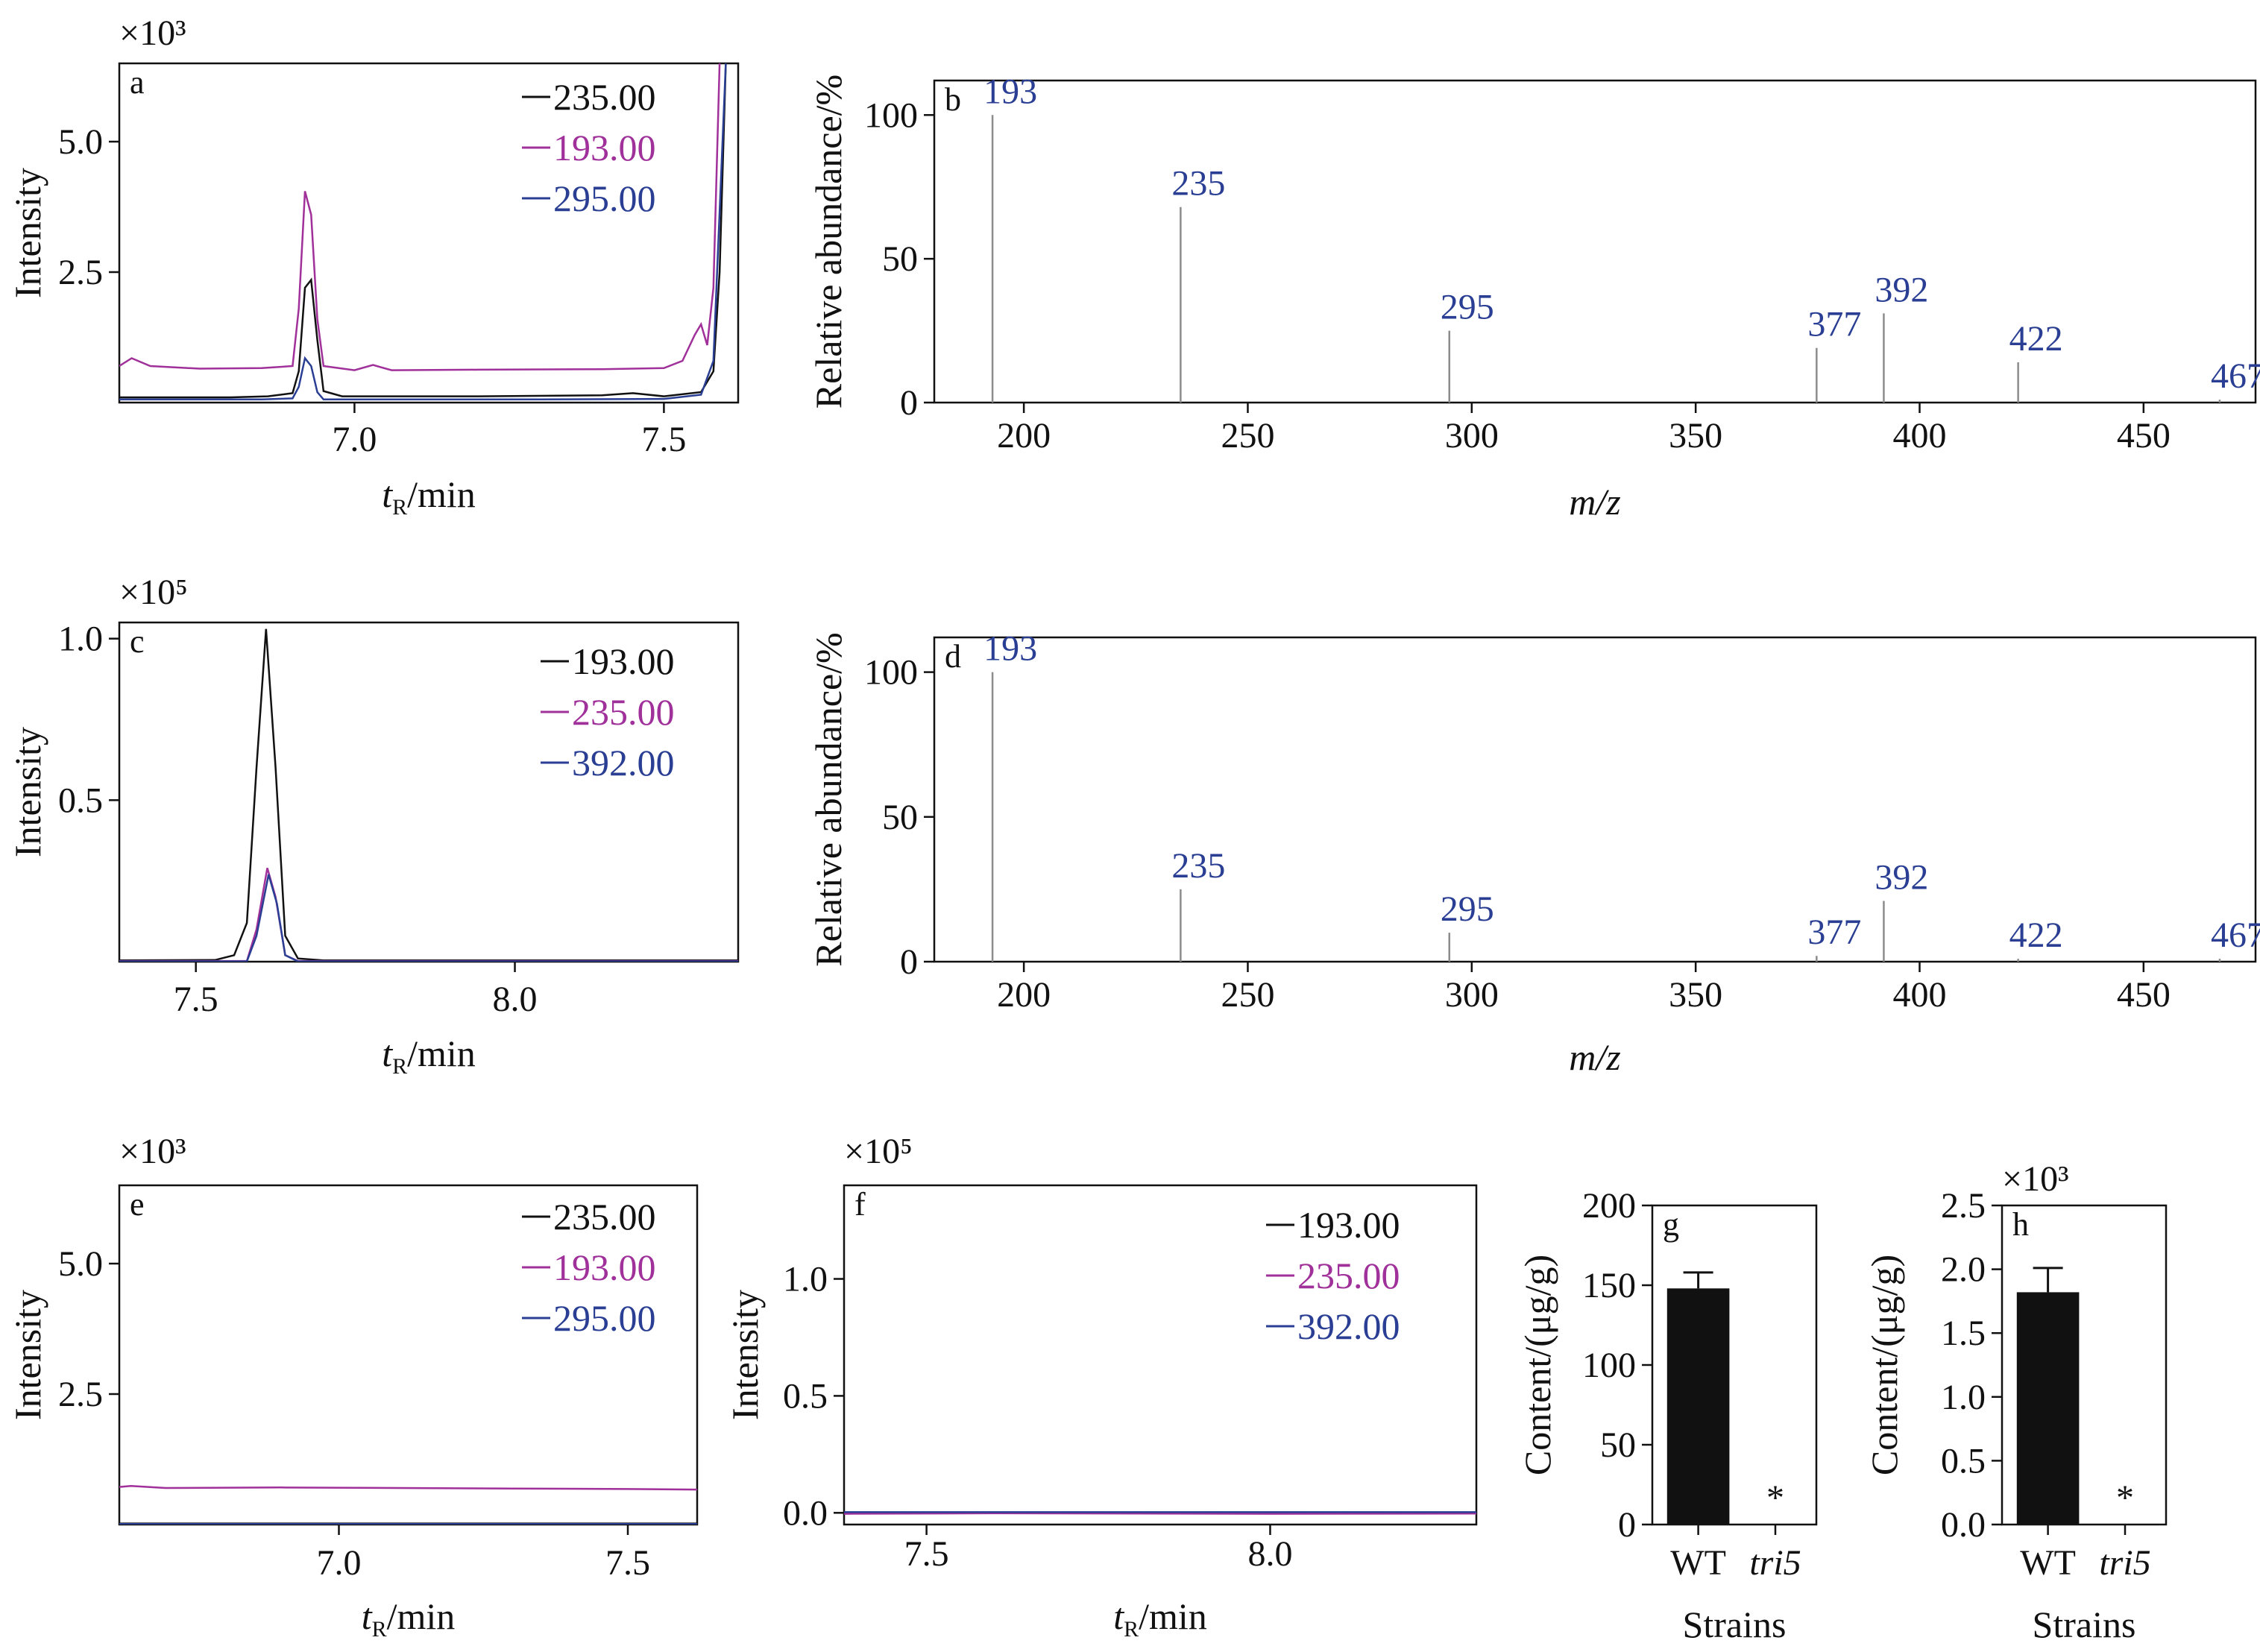 The width and height of the screenshot is (2260, 1652). I want to click on b-ylabel: Relative abundance/%, so click(829, 242).